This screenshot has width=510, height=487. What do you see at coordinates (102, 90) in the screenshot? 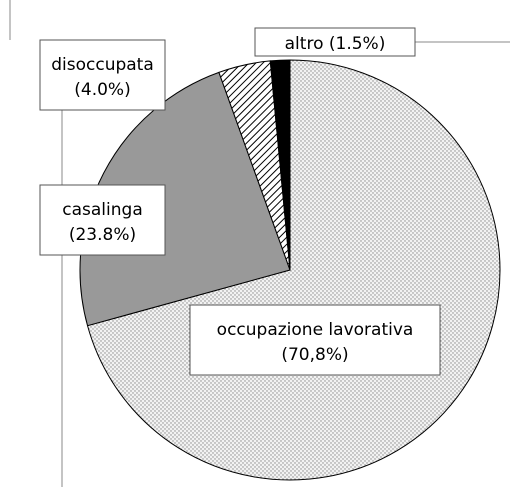
I see `value-label: (4.0%)` at bounding box center [102, 90].